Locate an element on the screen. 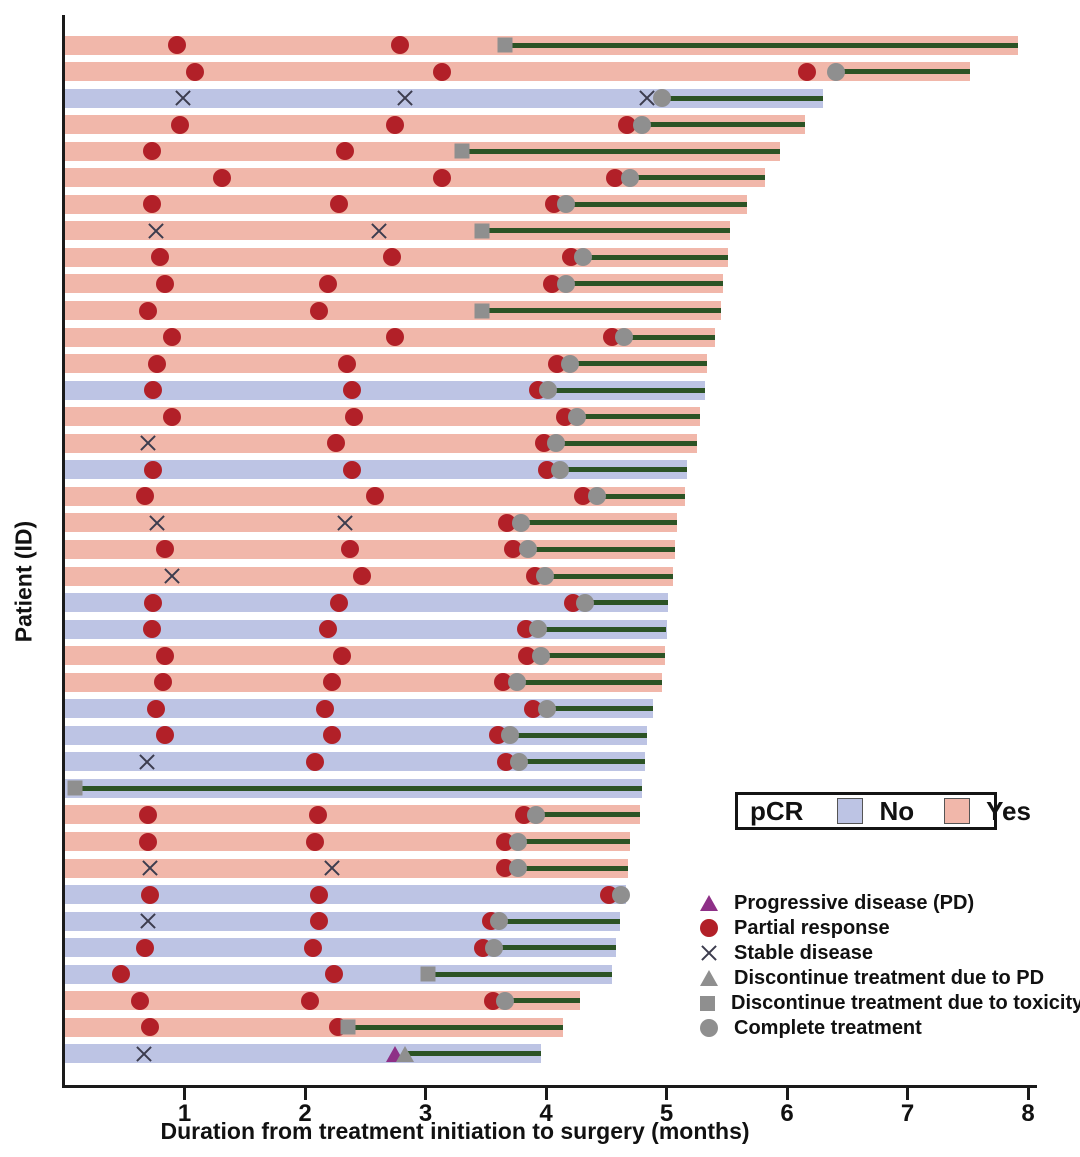 Image resolution: width=1080 pixels, height=1157 pixels. pcr-yes-label: Yes is located at coordinates (1008, 810).